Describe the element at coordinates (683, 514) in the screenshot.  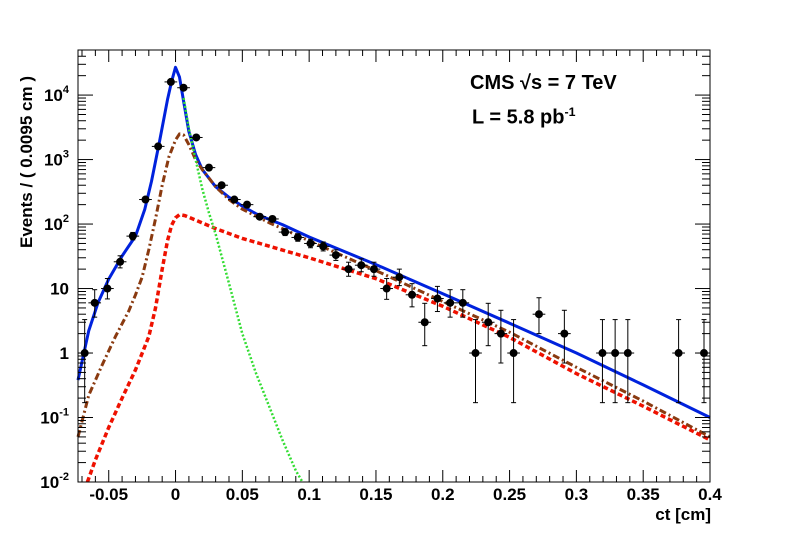
I see `x-axis-label: ct [cm]` at that location.